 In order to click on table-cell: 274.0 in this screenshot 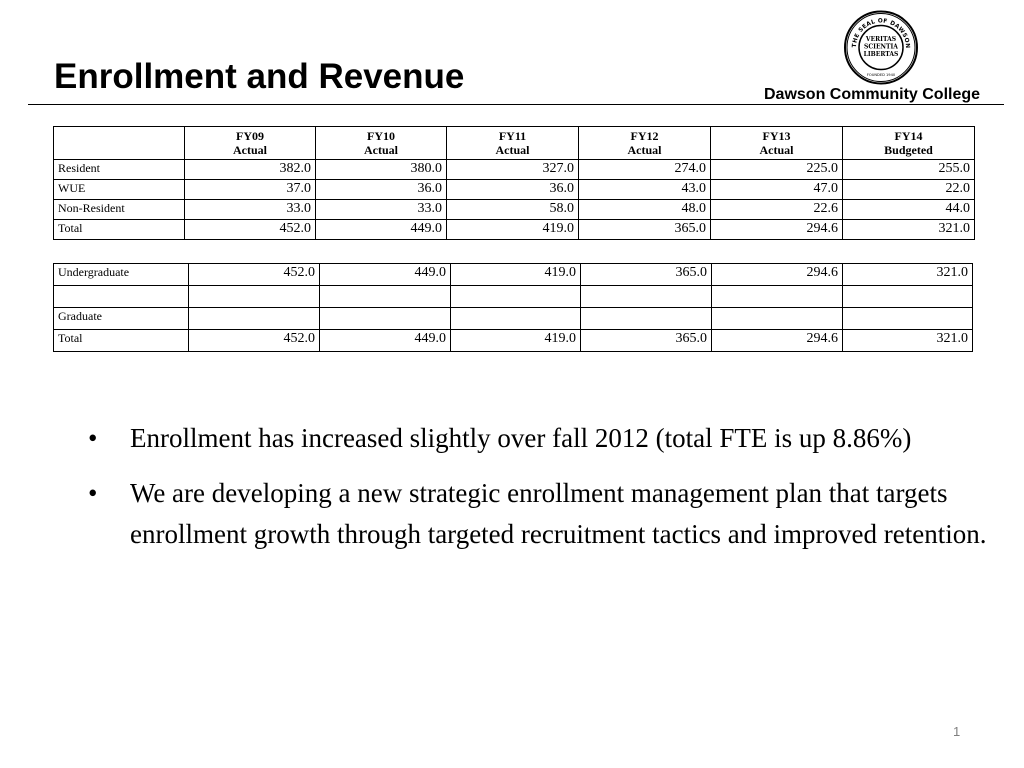, I will do `click(644, 169)`.